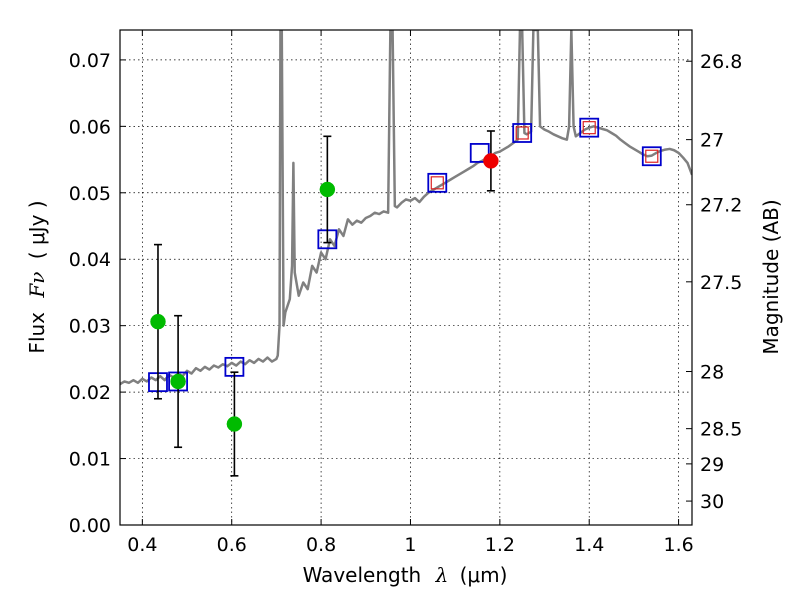 The width and height of the screenshot is (800, 600). I want to click on x-axis-label: Wavelength λ (μm), so click(405, 575).